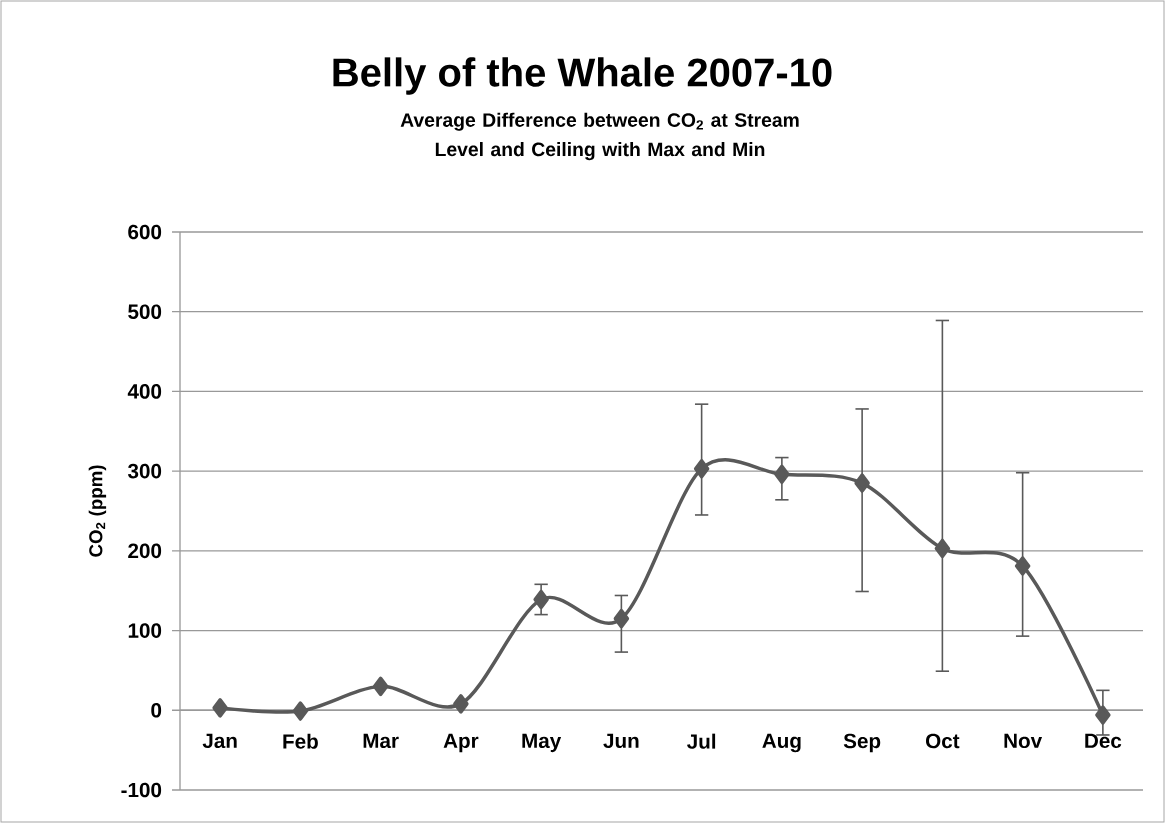 This screenshot has width=1165, height=823. I want to click on y-tick-label: 0, so click(156, 710).